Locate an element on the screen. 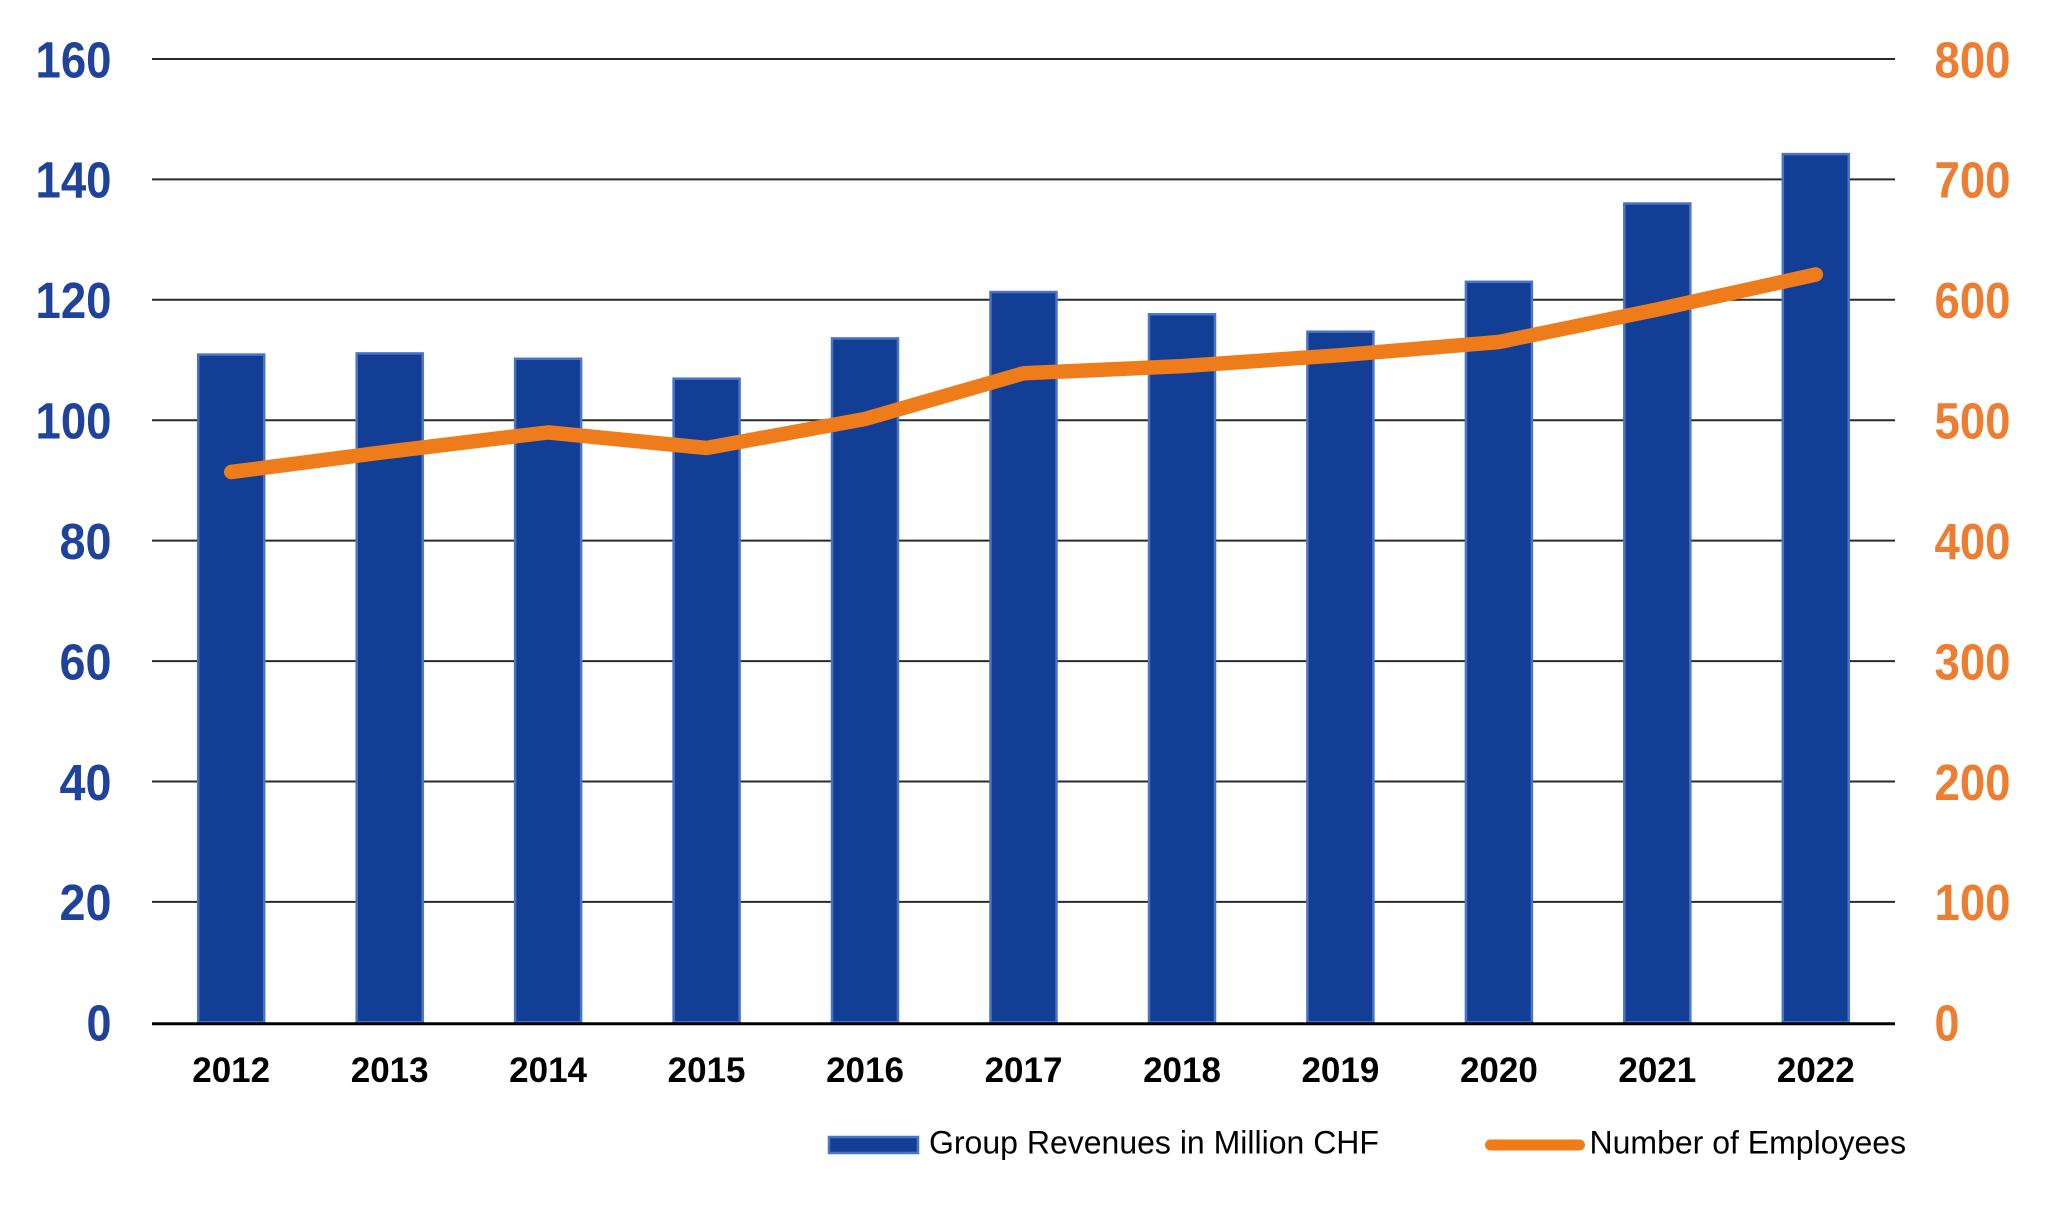 The image size is (2046, 1208). svg-text: 2016 is located at coordinates (865, 1070).